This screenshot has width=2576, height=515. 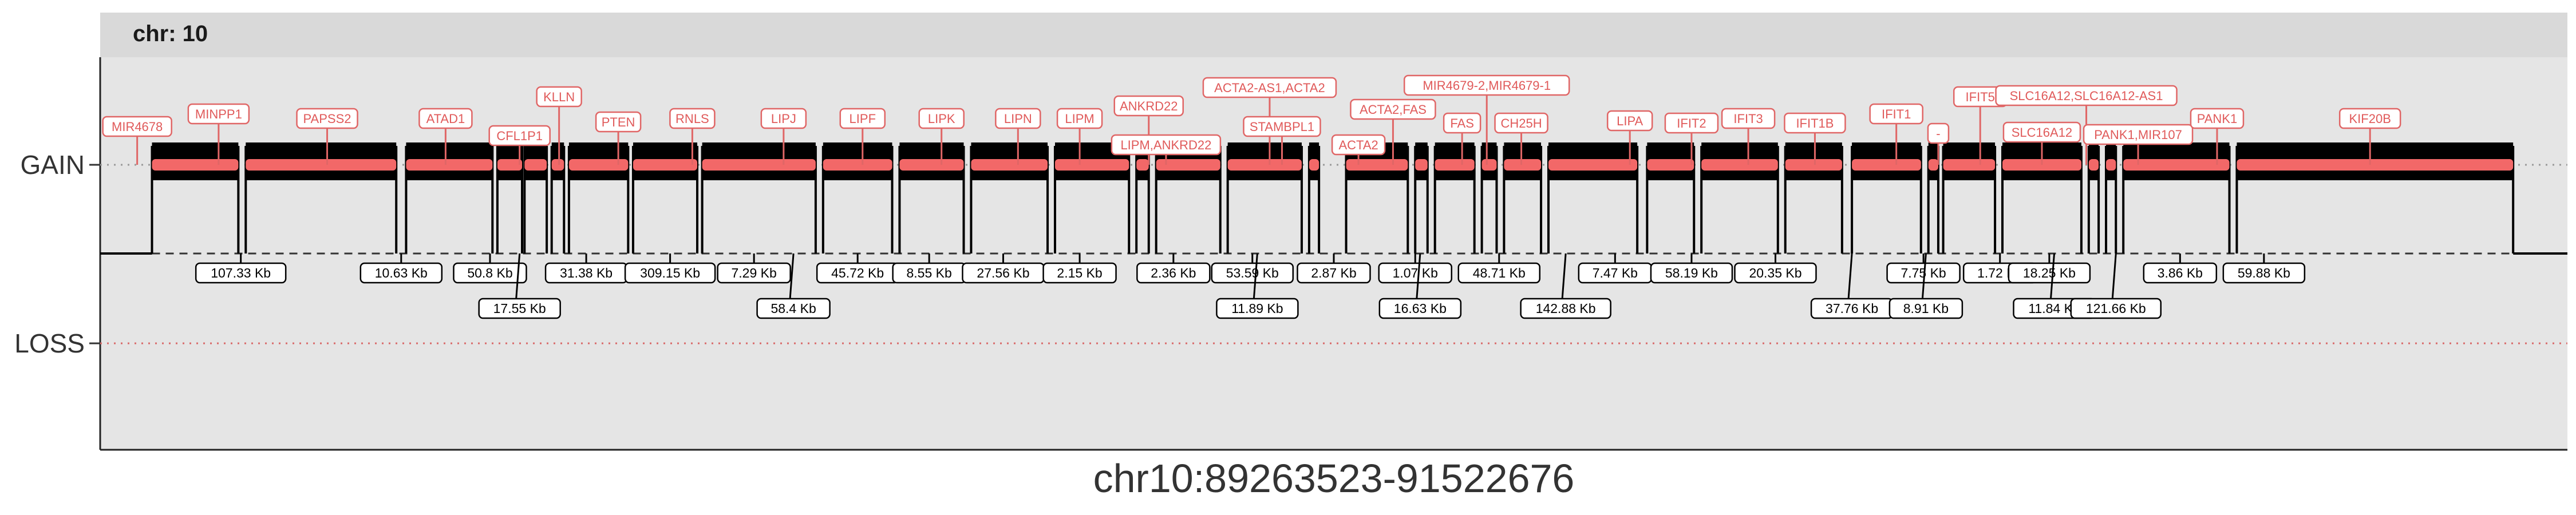 I want to click on facet-label: chr: 10, so click(x=170, y=33).